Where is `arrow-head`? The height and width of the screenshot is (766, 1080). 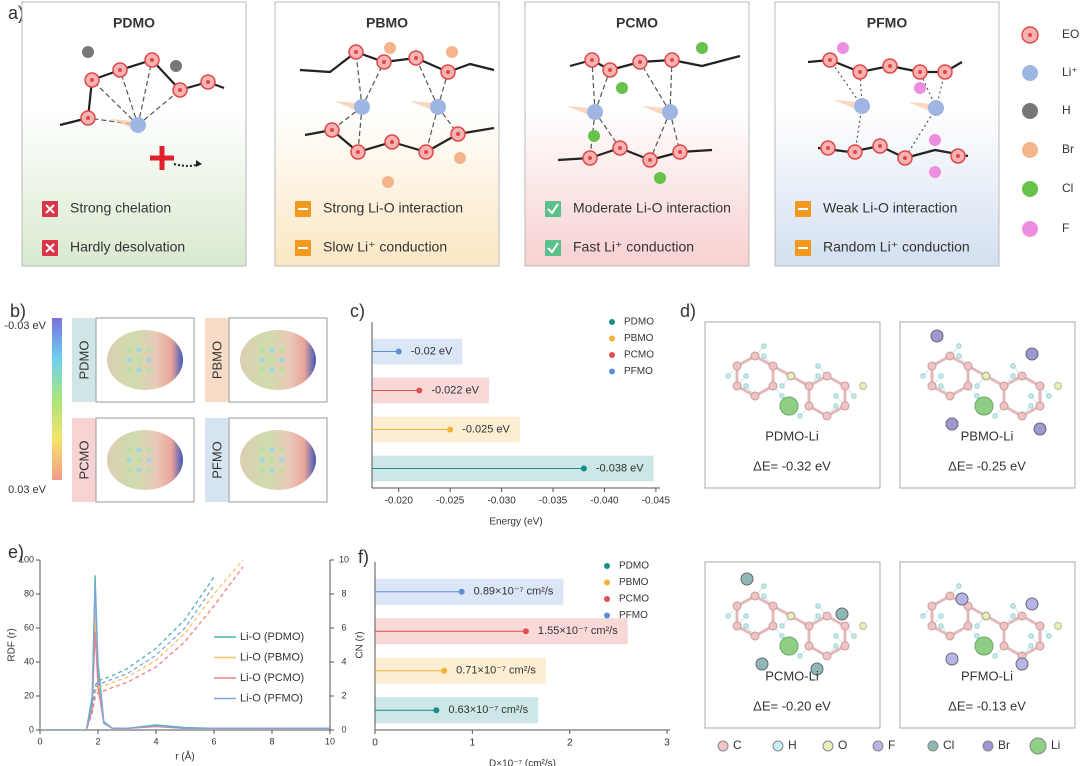 arrow-head is located at coordinates (199, 163).